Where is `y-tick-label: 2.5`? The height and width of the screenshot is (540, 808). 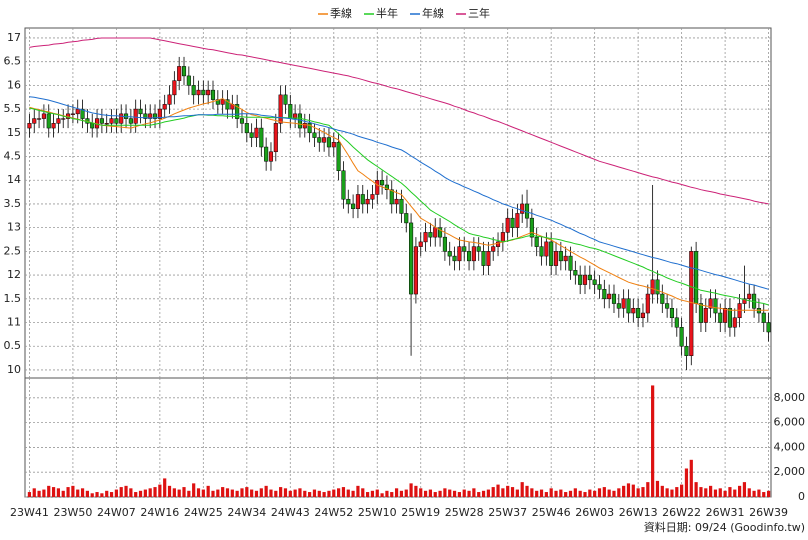 y-tick-label: 2.5 is located at coordinates (13, 250).